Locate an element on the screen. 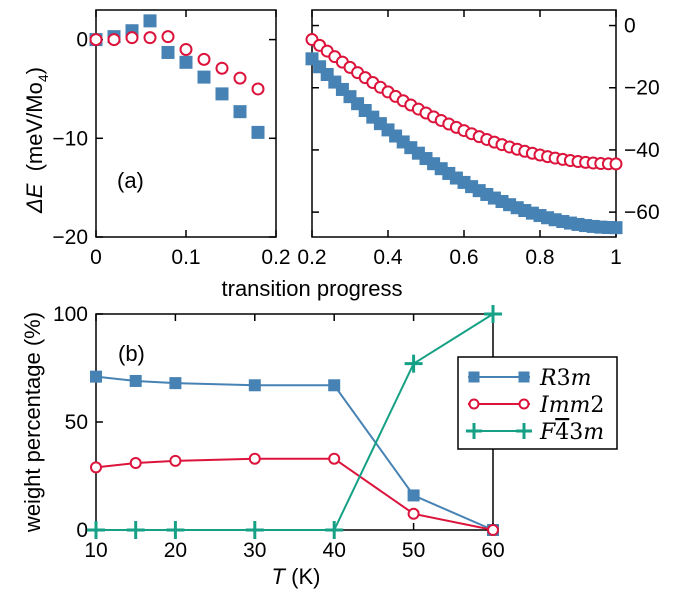 Image resolution: width=676 pixels, height=589 pixels. bottom-y-axis-label: weight percentage (%) is located at coordinates (32, 422).